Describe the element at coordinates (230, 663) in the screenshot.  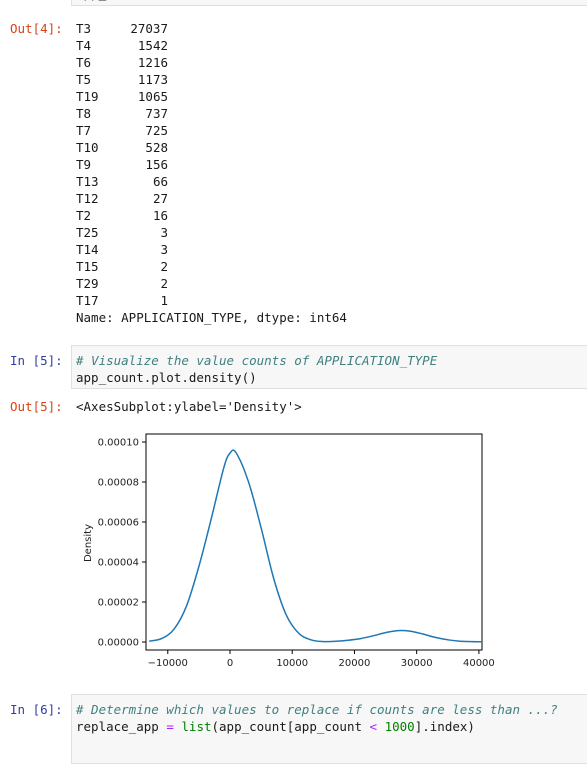
I see `x-tick-label: 0` at that location.